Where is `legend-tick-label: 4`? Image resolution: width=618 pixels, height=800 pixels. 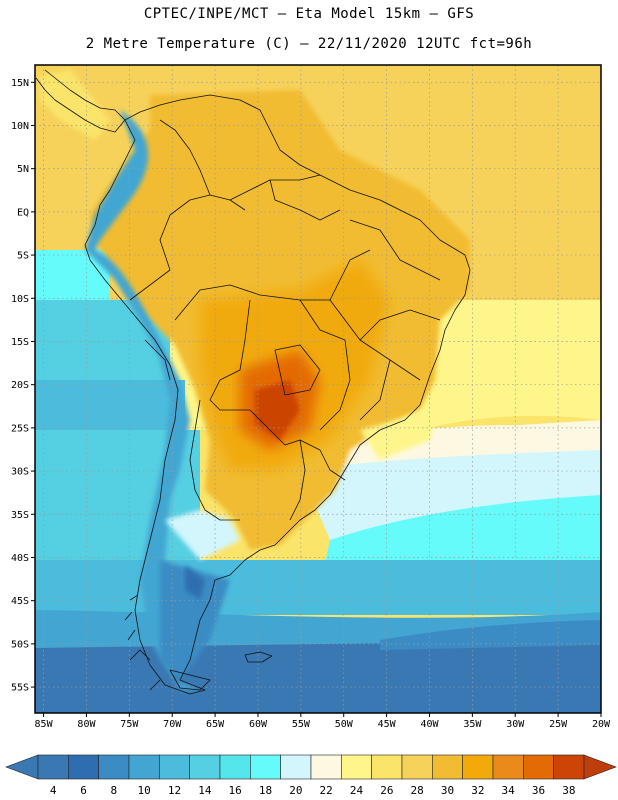 legend-tick-label: 4 is located at coordinates (53, 790).